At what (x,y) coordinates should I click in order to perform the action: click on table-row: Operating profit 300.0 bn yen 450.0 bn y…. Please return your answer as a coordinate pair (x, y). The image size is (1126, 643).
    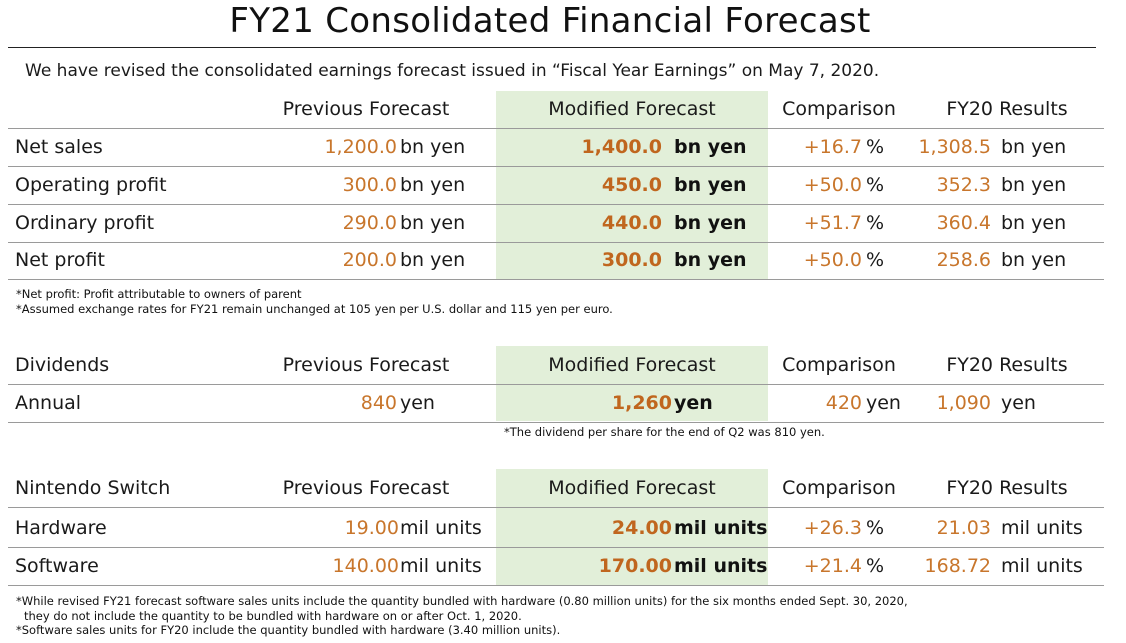
    Looking at the image, I should click on (556, 185).